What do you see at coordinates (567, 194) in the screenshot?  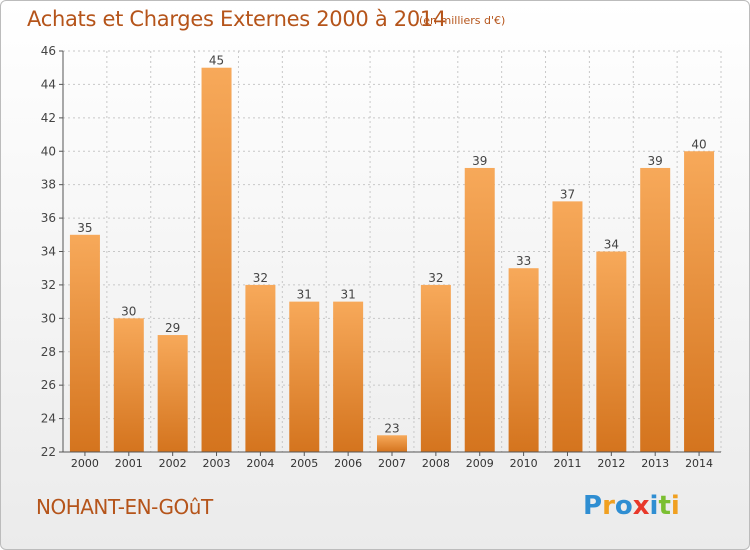 I see `bar-value-label: 37` at bounding box center [567, 194].